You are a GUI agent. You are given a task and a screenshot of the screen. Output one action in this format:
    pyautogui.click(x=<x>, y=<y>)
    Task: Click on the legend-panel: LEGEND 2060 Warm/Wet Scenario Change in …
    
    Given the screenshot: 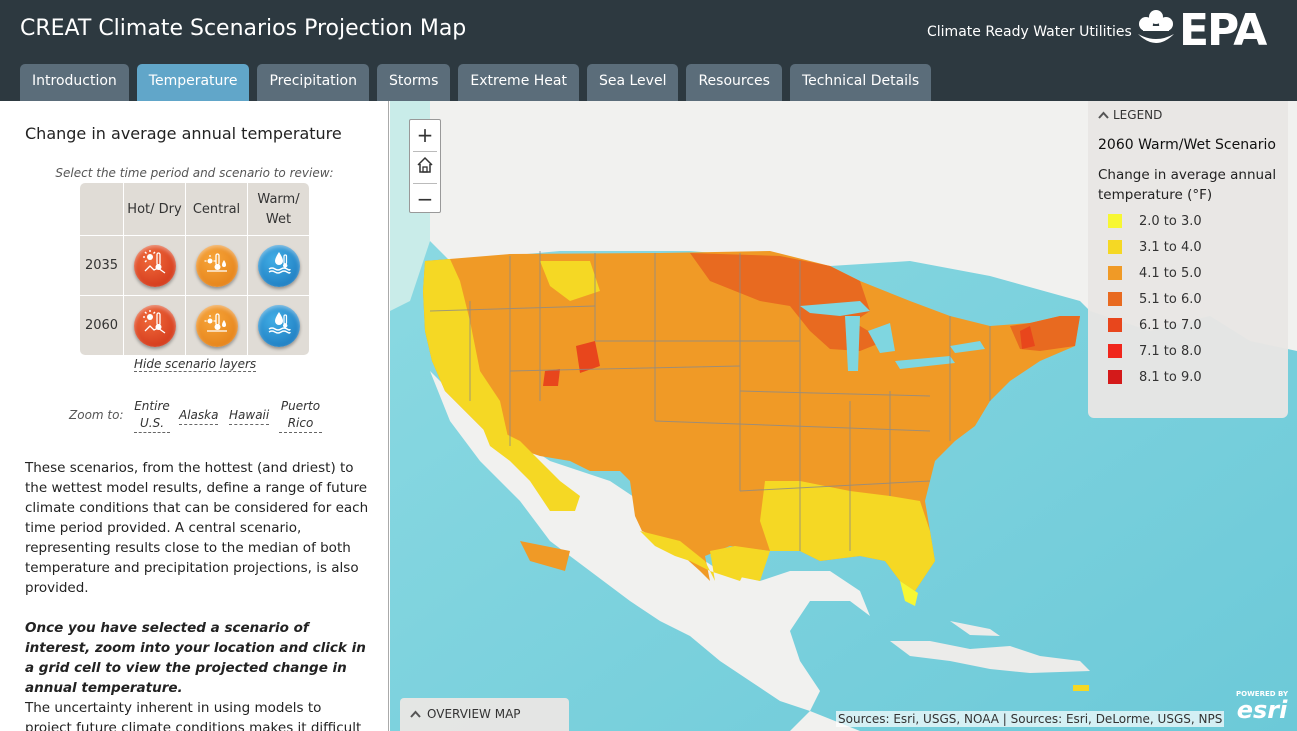 What is the action you would take?
    pyautogui.click(x=1188, y=259)
    